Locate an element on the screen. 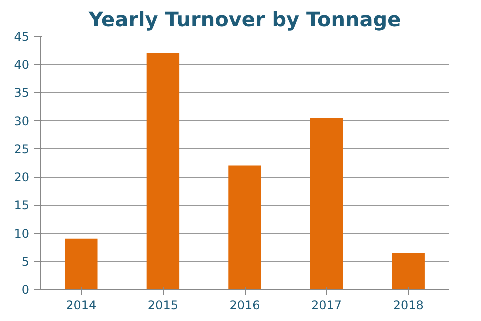 Image resolution: width=481 pixels, height=321 pixels. y-tick-label: 30 is located at coordinates (22, 121).